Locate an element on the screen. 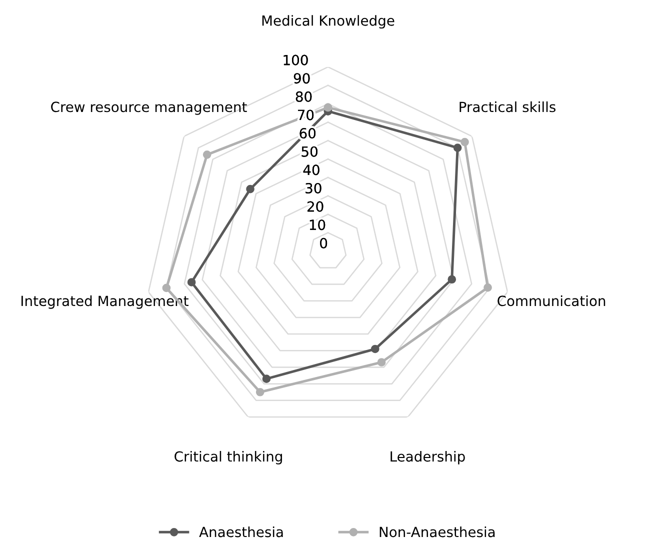 This screenshot has height=558, width=656. y-tick-label: 30 is located at coordinates (314, 188).